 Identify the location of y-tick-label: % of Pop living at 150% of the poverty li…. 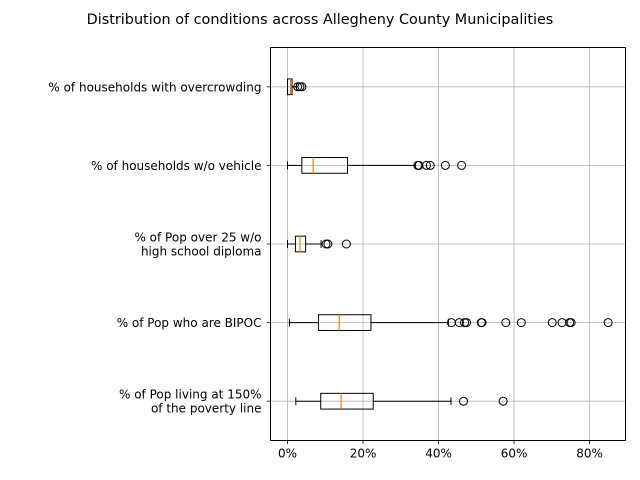
(190, 402).